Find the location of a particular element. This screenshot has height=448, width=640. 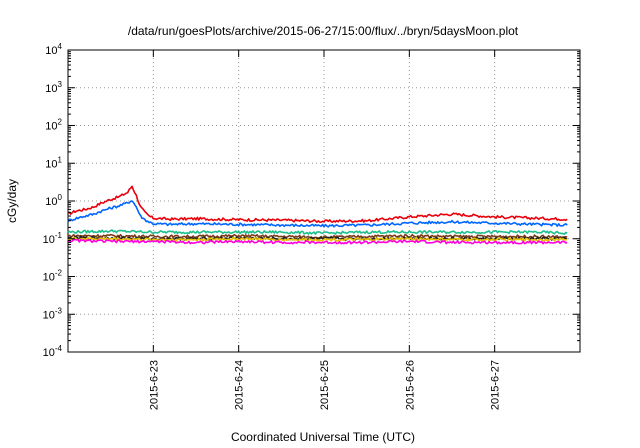

x-tick-label: 2015-6-27 is located at coordinates (496, 385).